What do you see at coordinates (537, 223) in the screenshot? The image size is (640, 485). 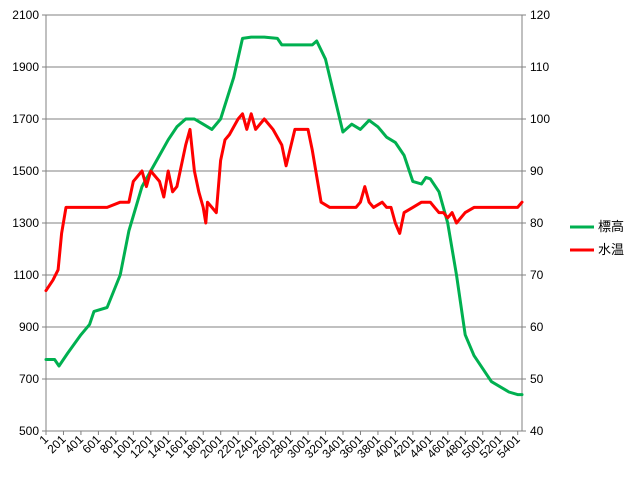 I see `y2-tick-label-80: 80` at bounding box center [537, 223].